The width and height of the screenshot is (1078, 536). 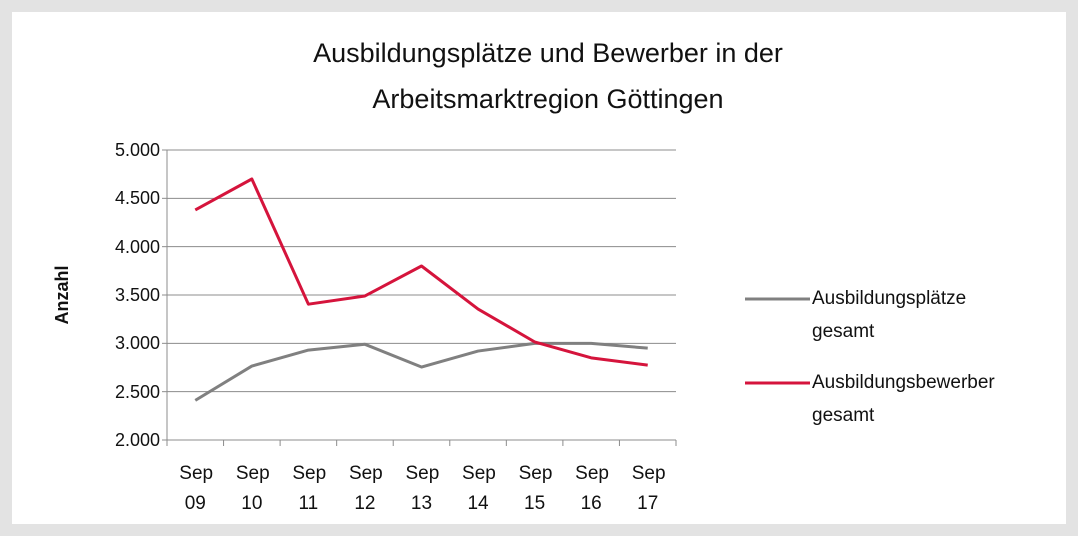 I want to click on y-axis-label: Anzahl, so click(x=62, y=295).